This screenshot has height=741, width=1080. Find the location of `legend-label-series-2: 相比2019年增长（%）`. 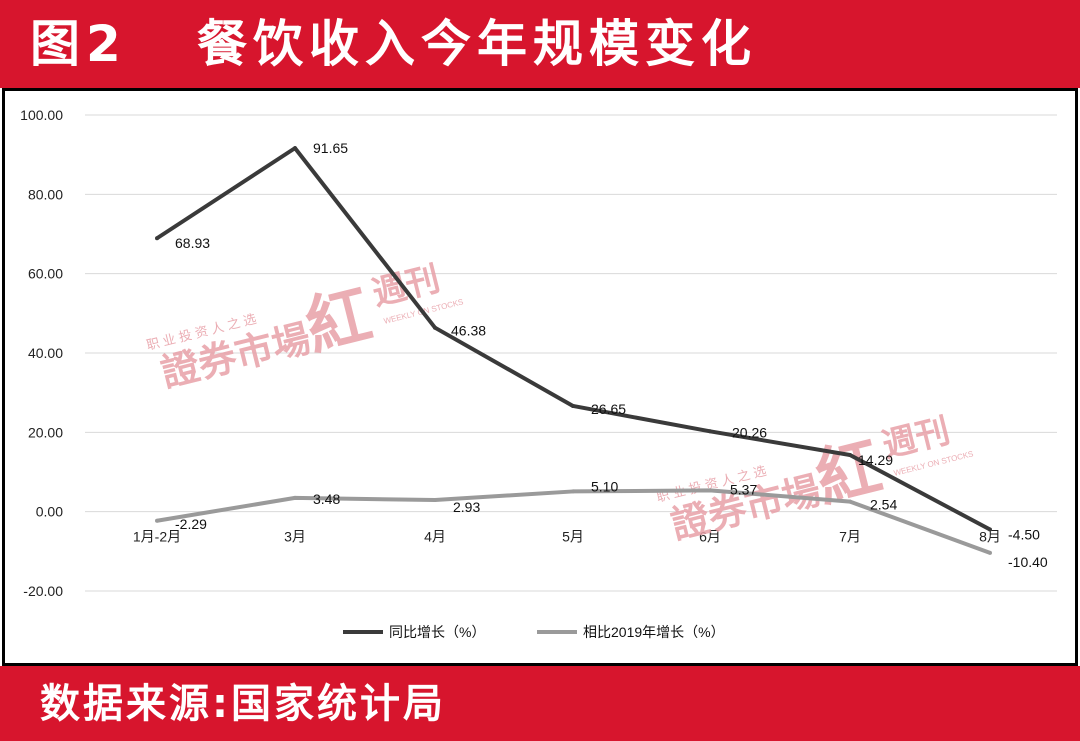

legend-label-series-2: 相比2019年增长（%） is located at coordinates (654, 632).